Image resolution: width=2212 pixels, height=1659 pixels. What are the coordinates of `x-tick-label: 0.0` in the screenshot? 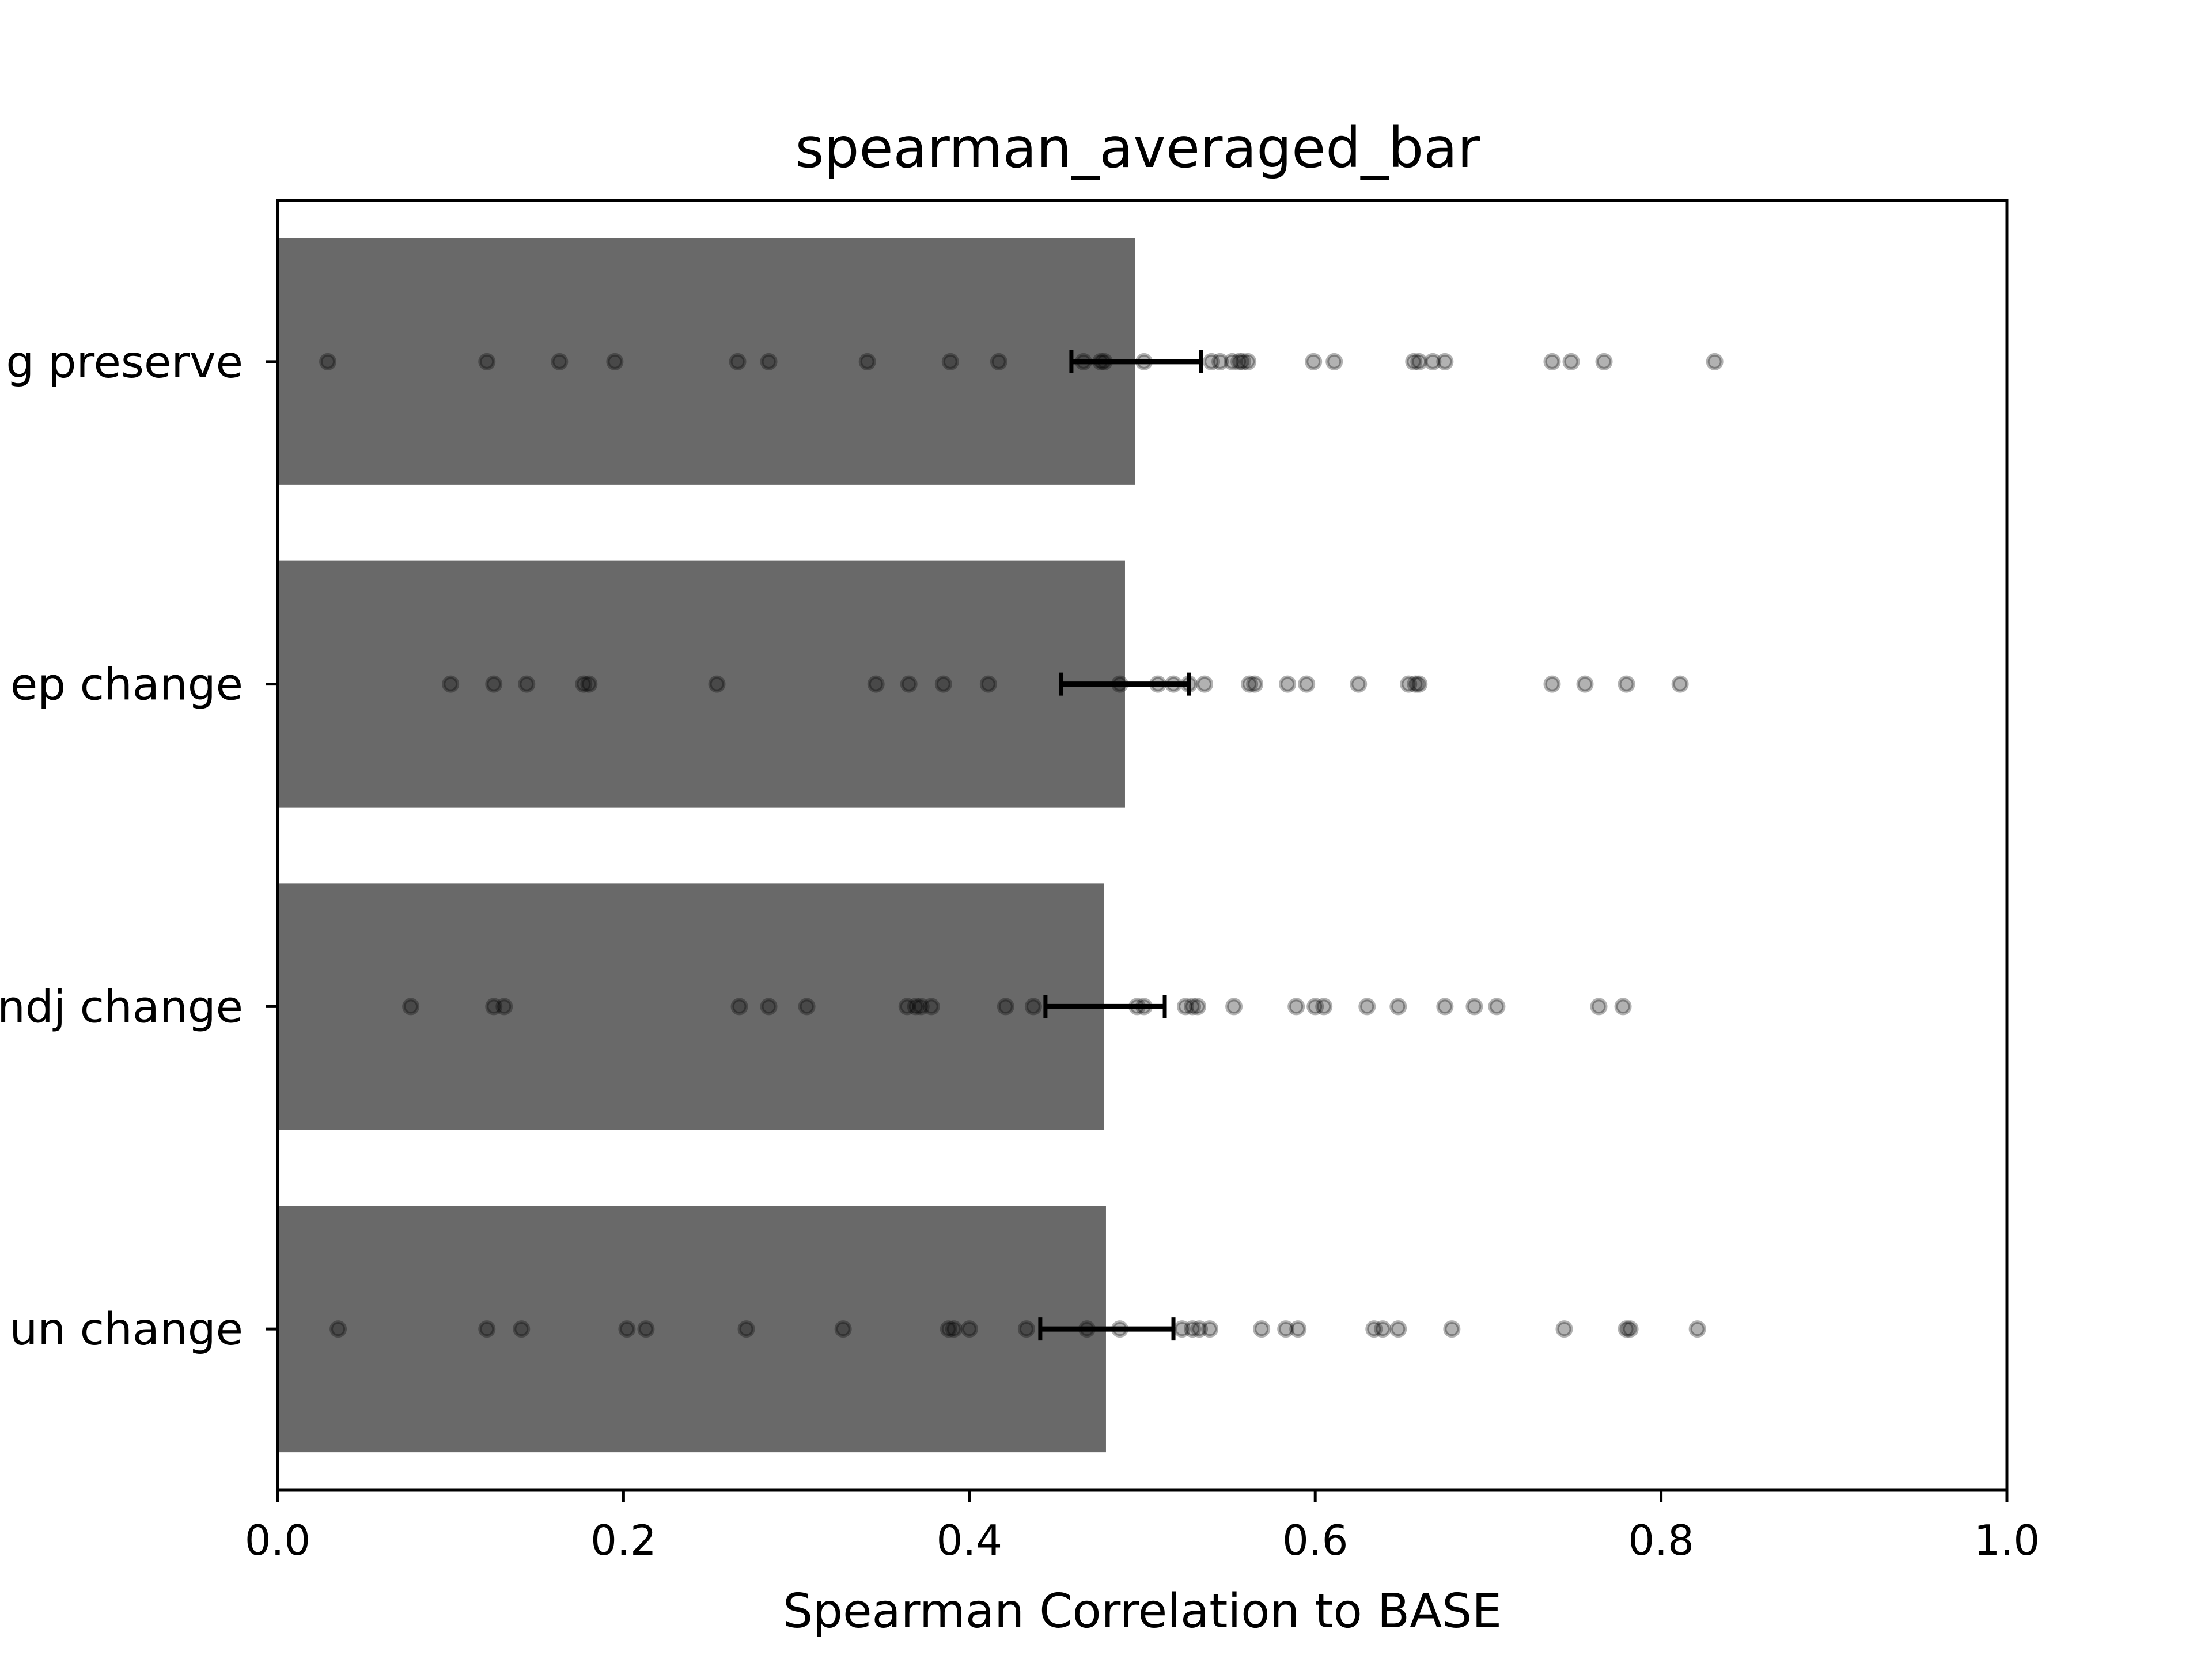 It's located at (278, 1540).